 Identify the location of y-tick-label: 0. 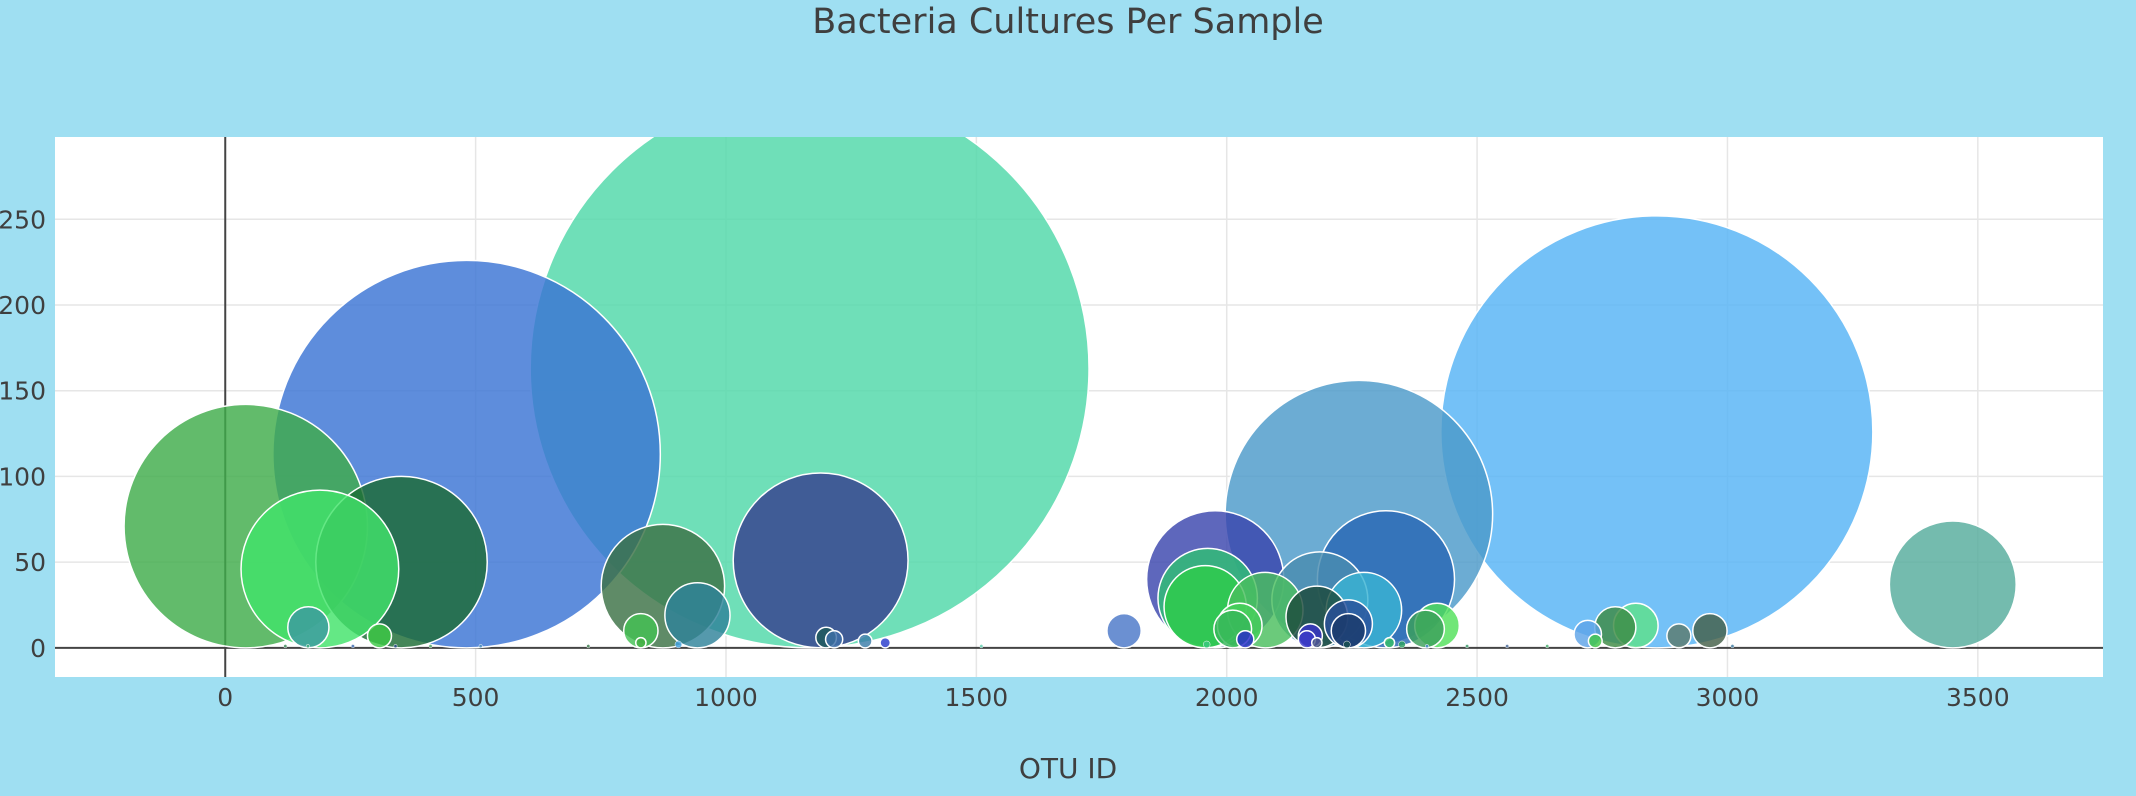
(38, 648).